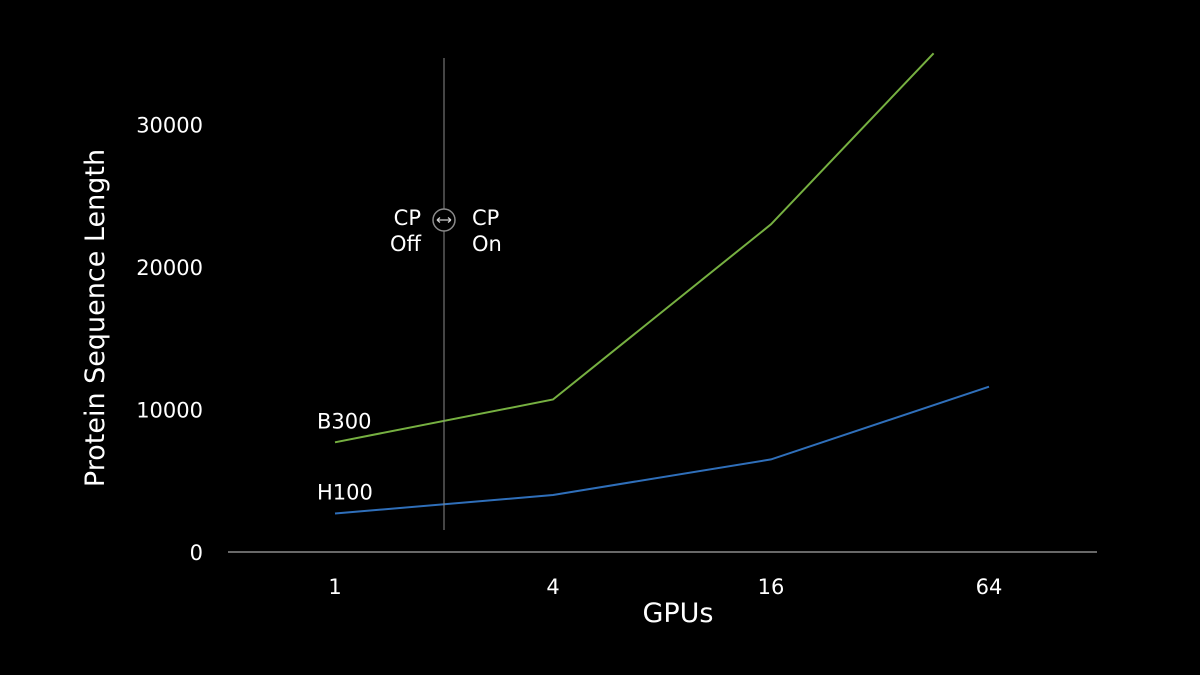 The height and width of the screenshot is (675, 1200). I want to click on x-axis-label: GPUs, so click(677, 613).